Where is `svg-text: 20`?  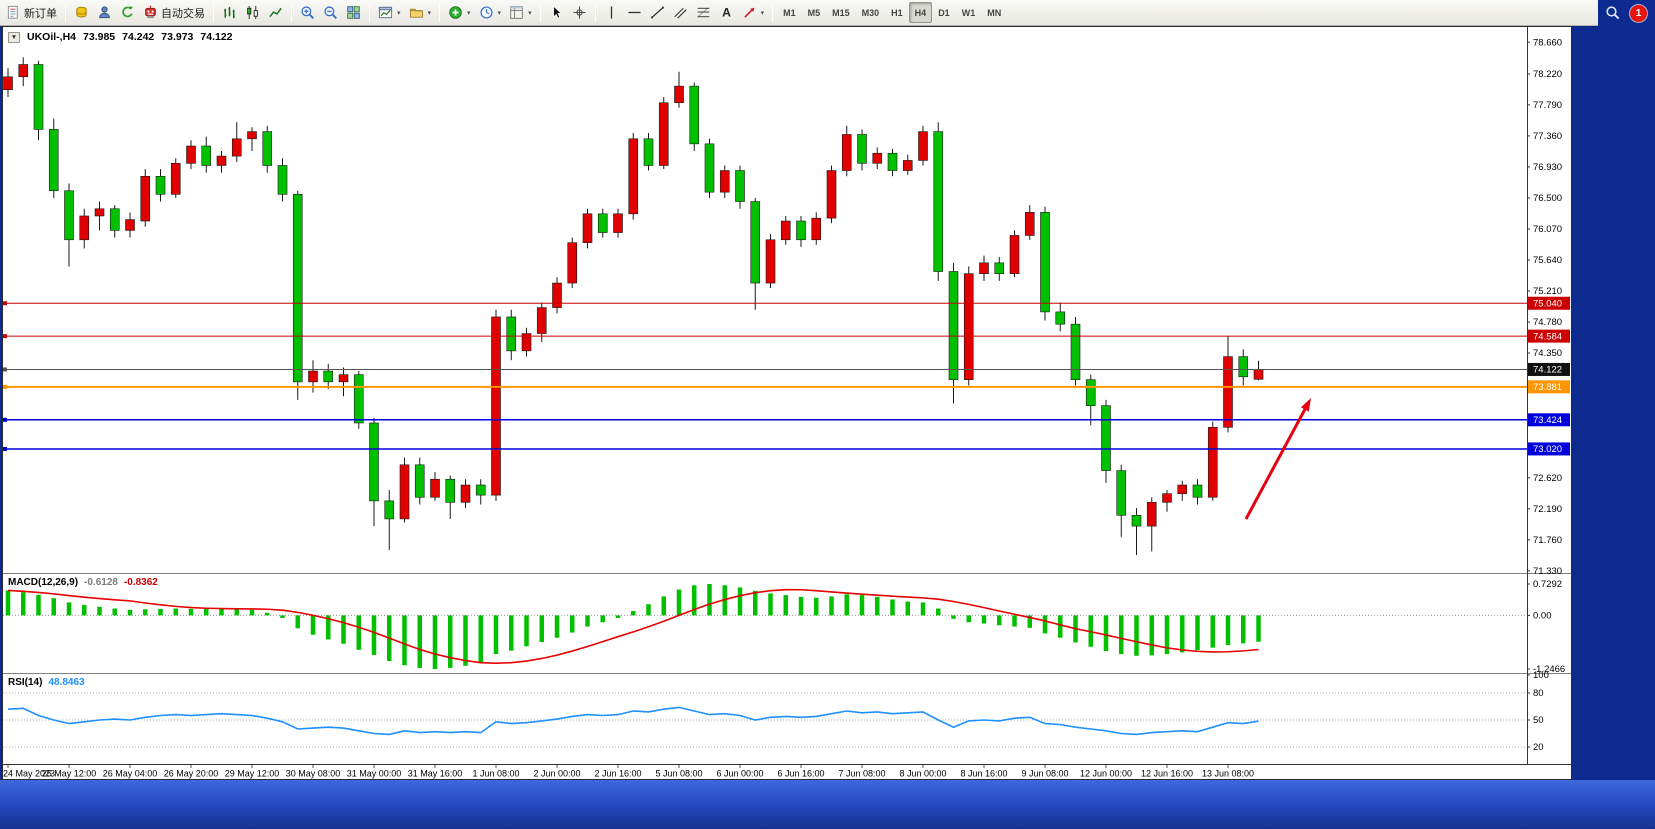 svg-text: 20 is located at coordinates (1538, 747).